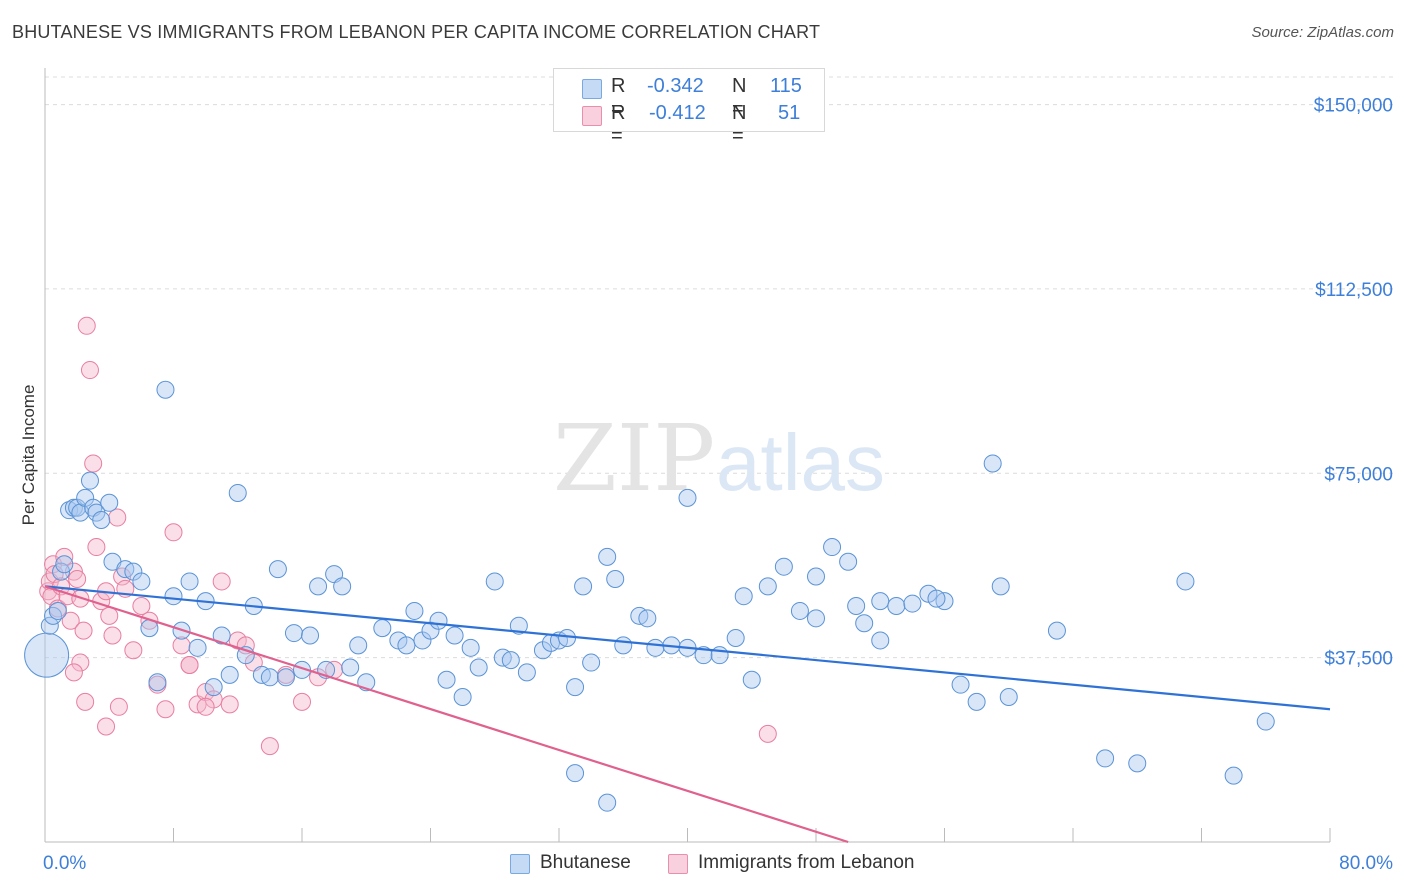 This screenshot has height=892, width=1406. I want to click on watermark-atlas: atlas, so click(800, 462).